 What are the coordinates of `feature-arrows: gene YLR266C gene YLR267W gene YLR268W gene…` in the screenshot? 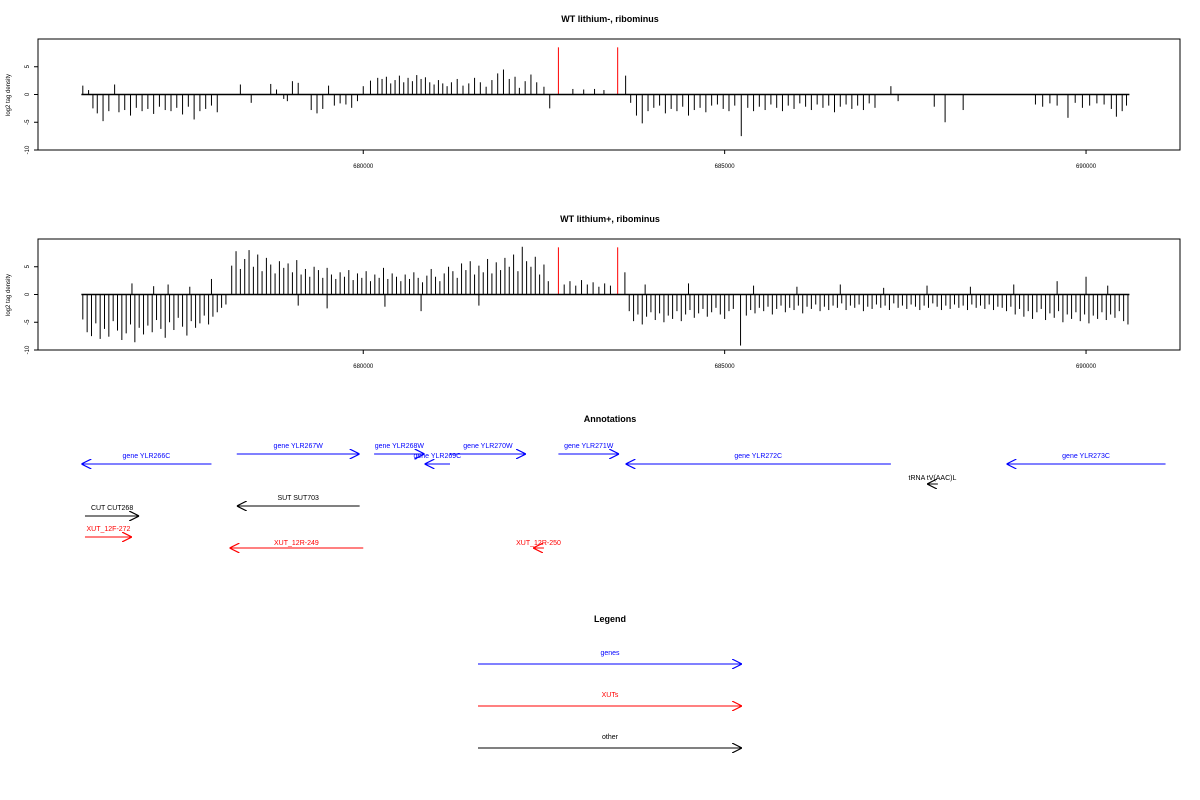 It's located at (623, 495).